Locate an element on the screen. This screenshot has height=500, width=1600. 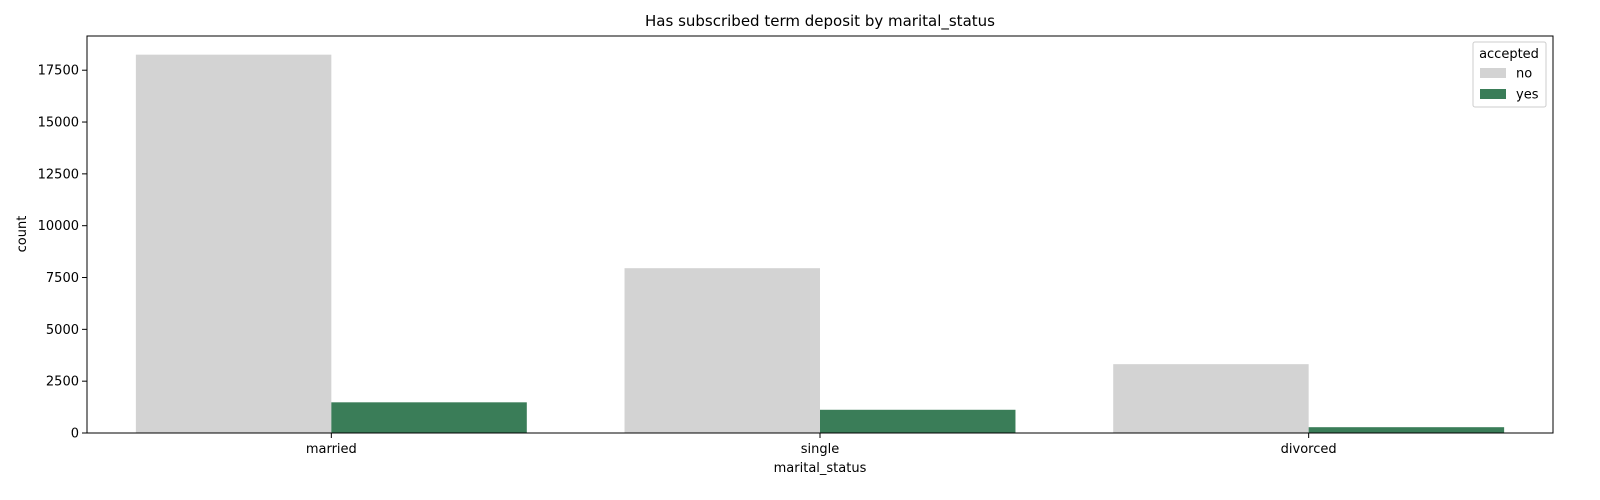
y-tick-label: 12500 is located at coordinates (58, 174).